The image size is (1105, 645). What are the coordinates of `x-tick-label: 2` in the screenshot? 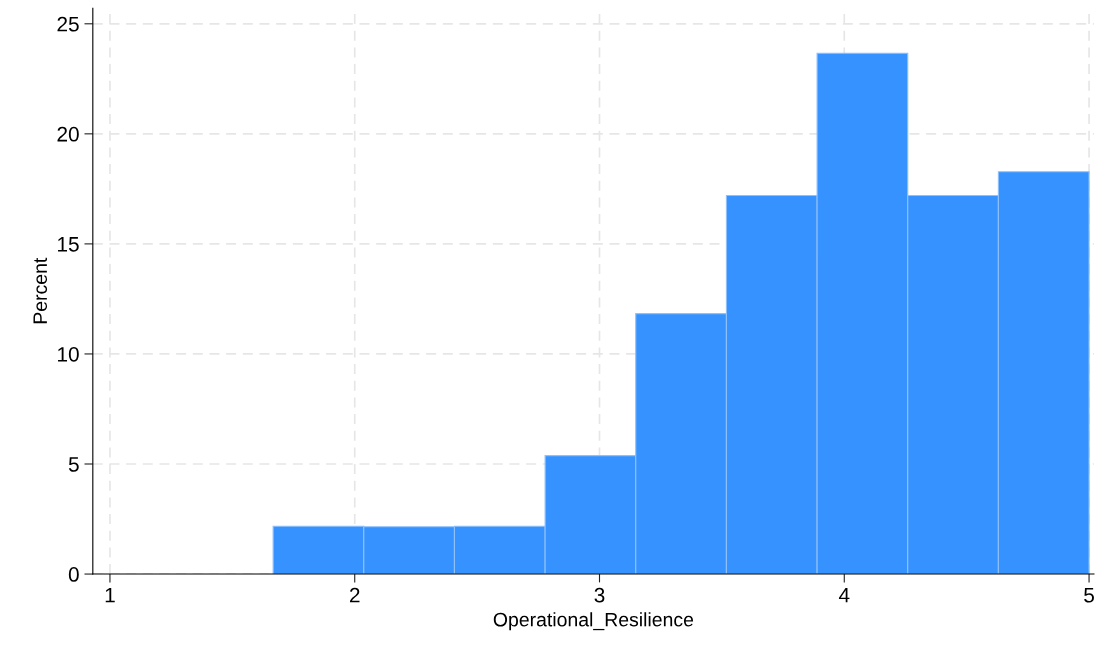 It's located at (354, 595).